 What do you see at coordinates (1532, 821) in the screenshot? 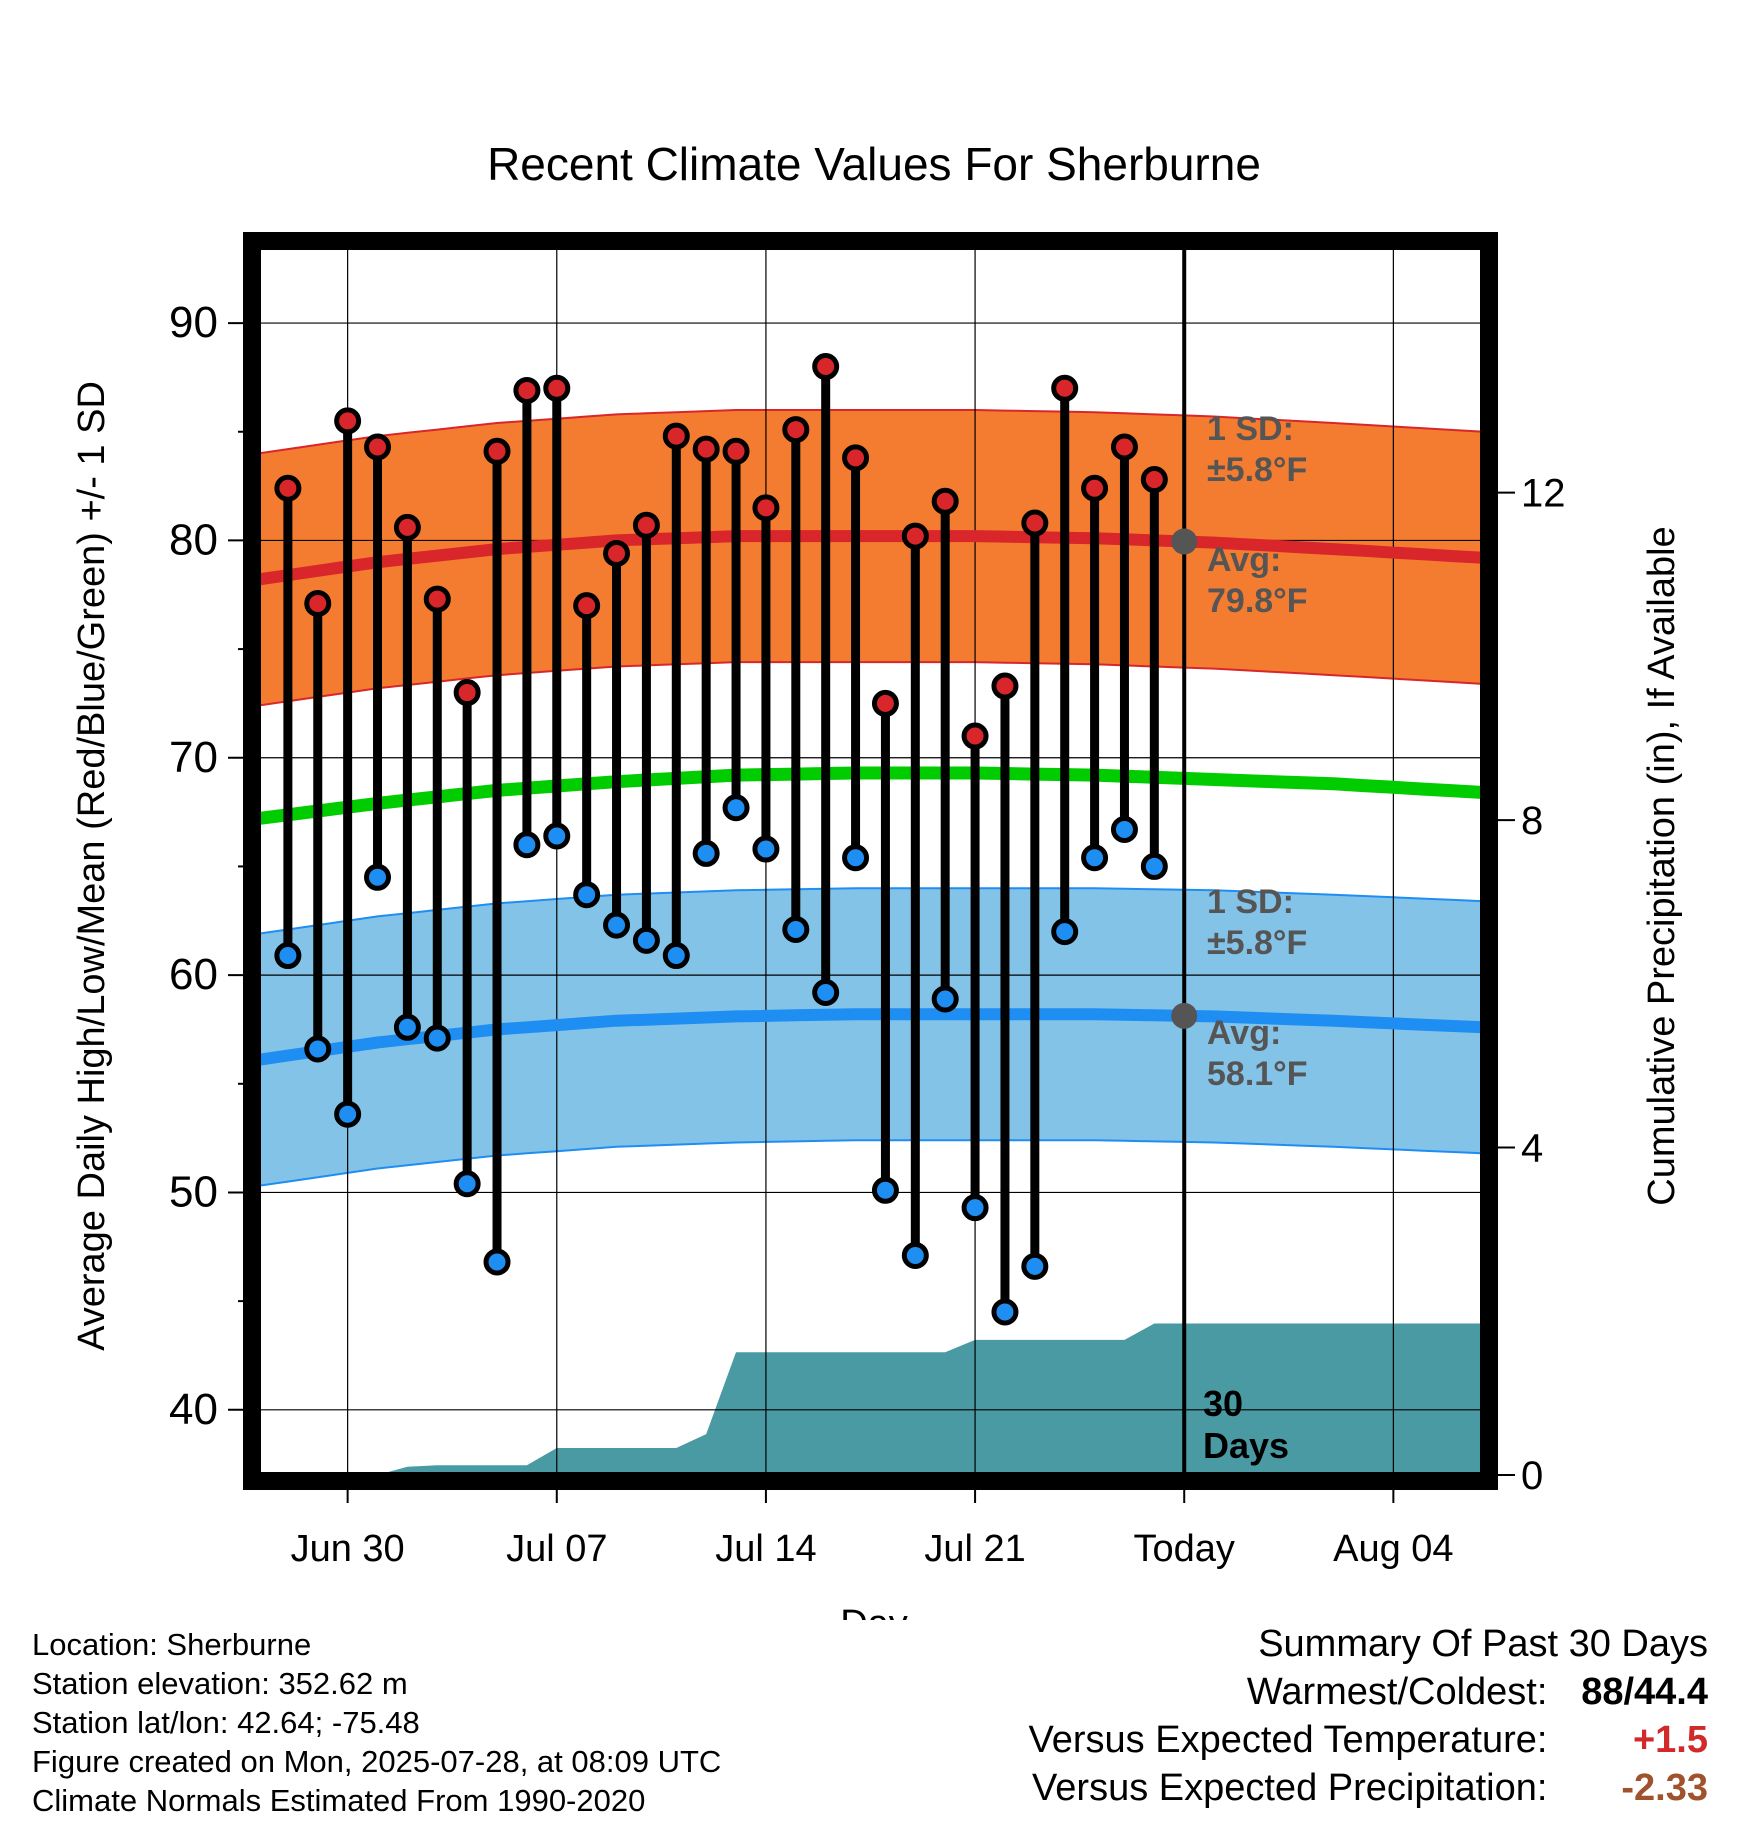
I see `y2-tick-label: 8` at bounding box center [1532, 821].